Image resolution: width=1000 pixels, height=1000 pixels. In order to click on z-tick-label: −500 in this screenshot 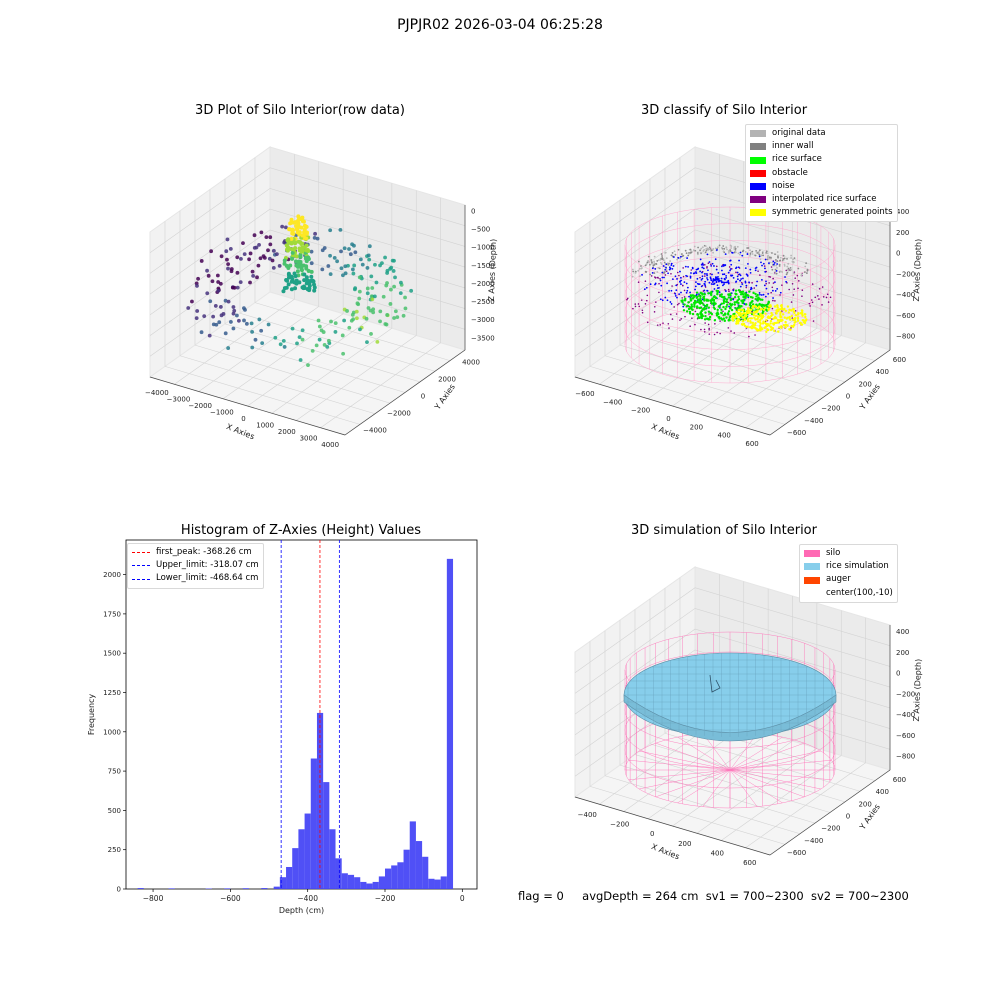, I will do `click(480, 230)`.